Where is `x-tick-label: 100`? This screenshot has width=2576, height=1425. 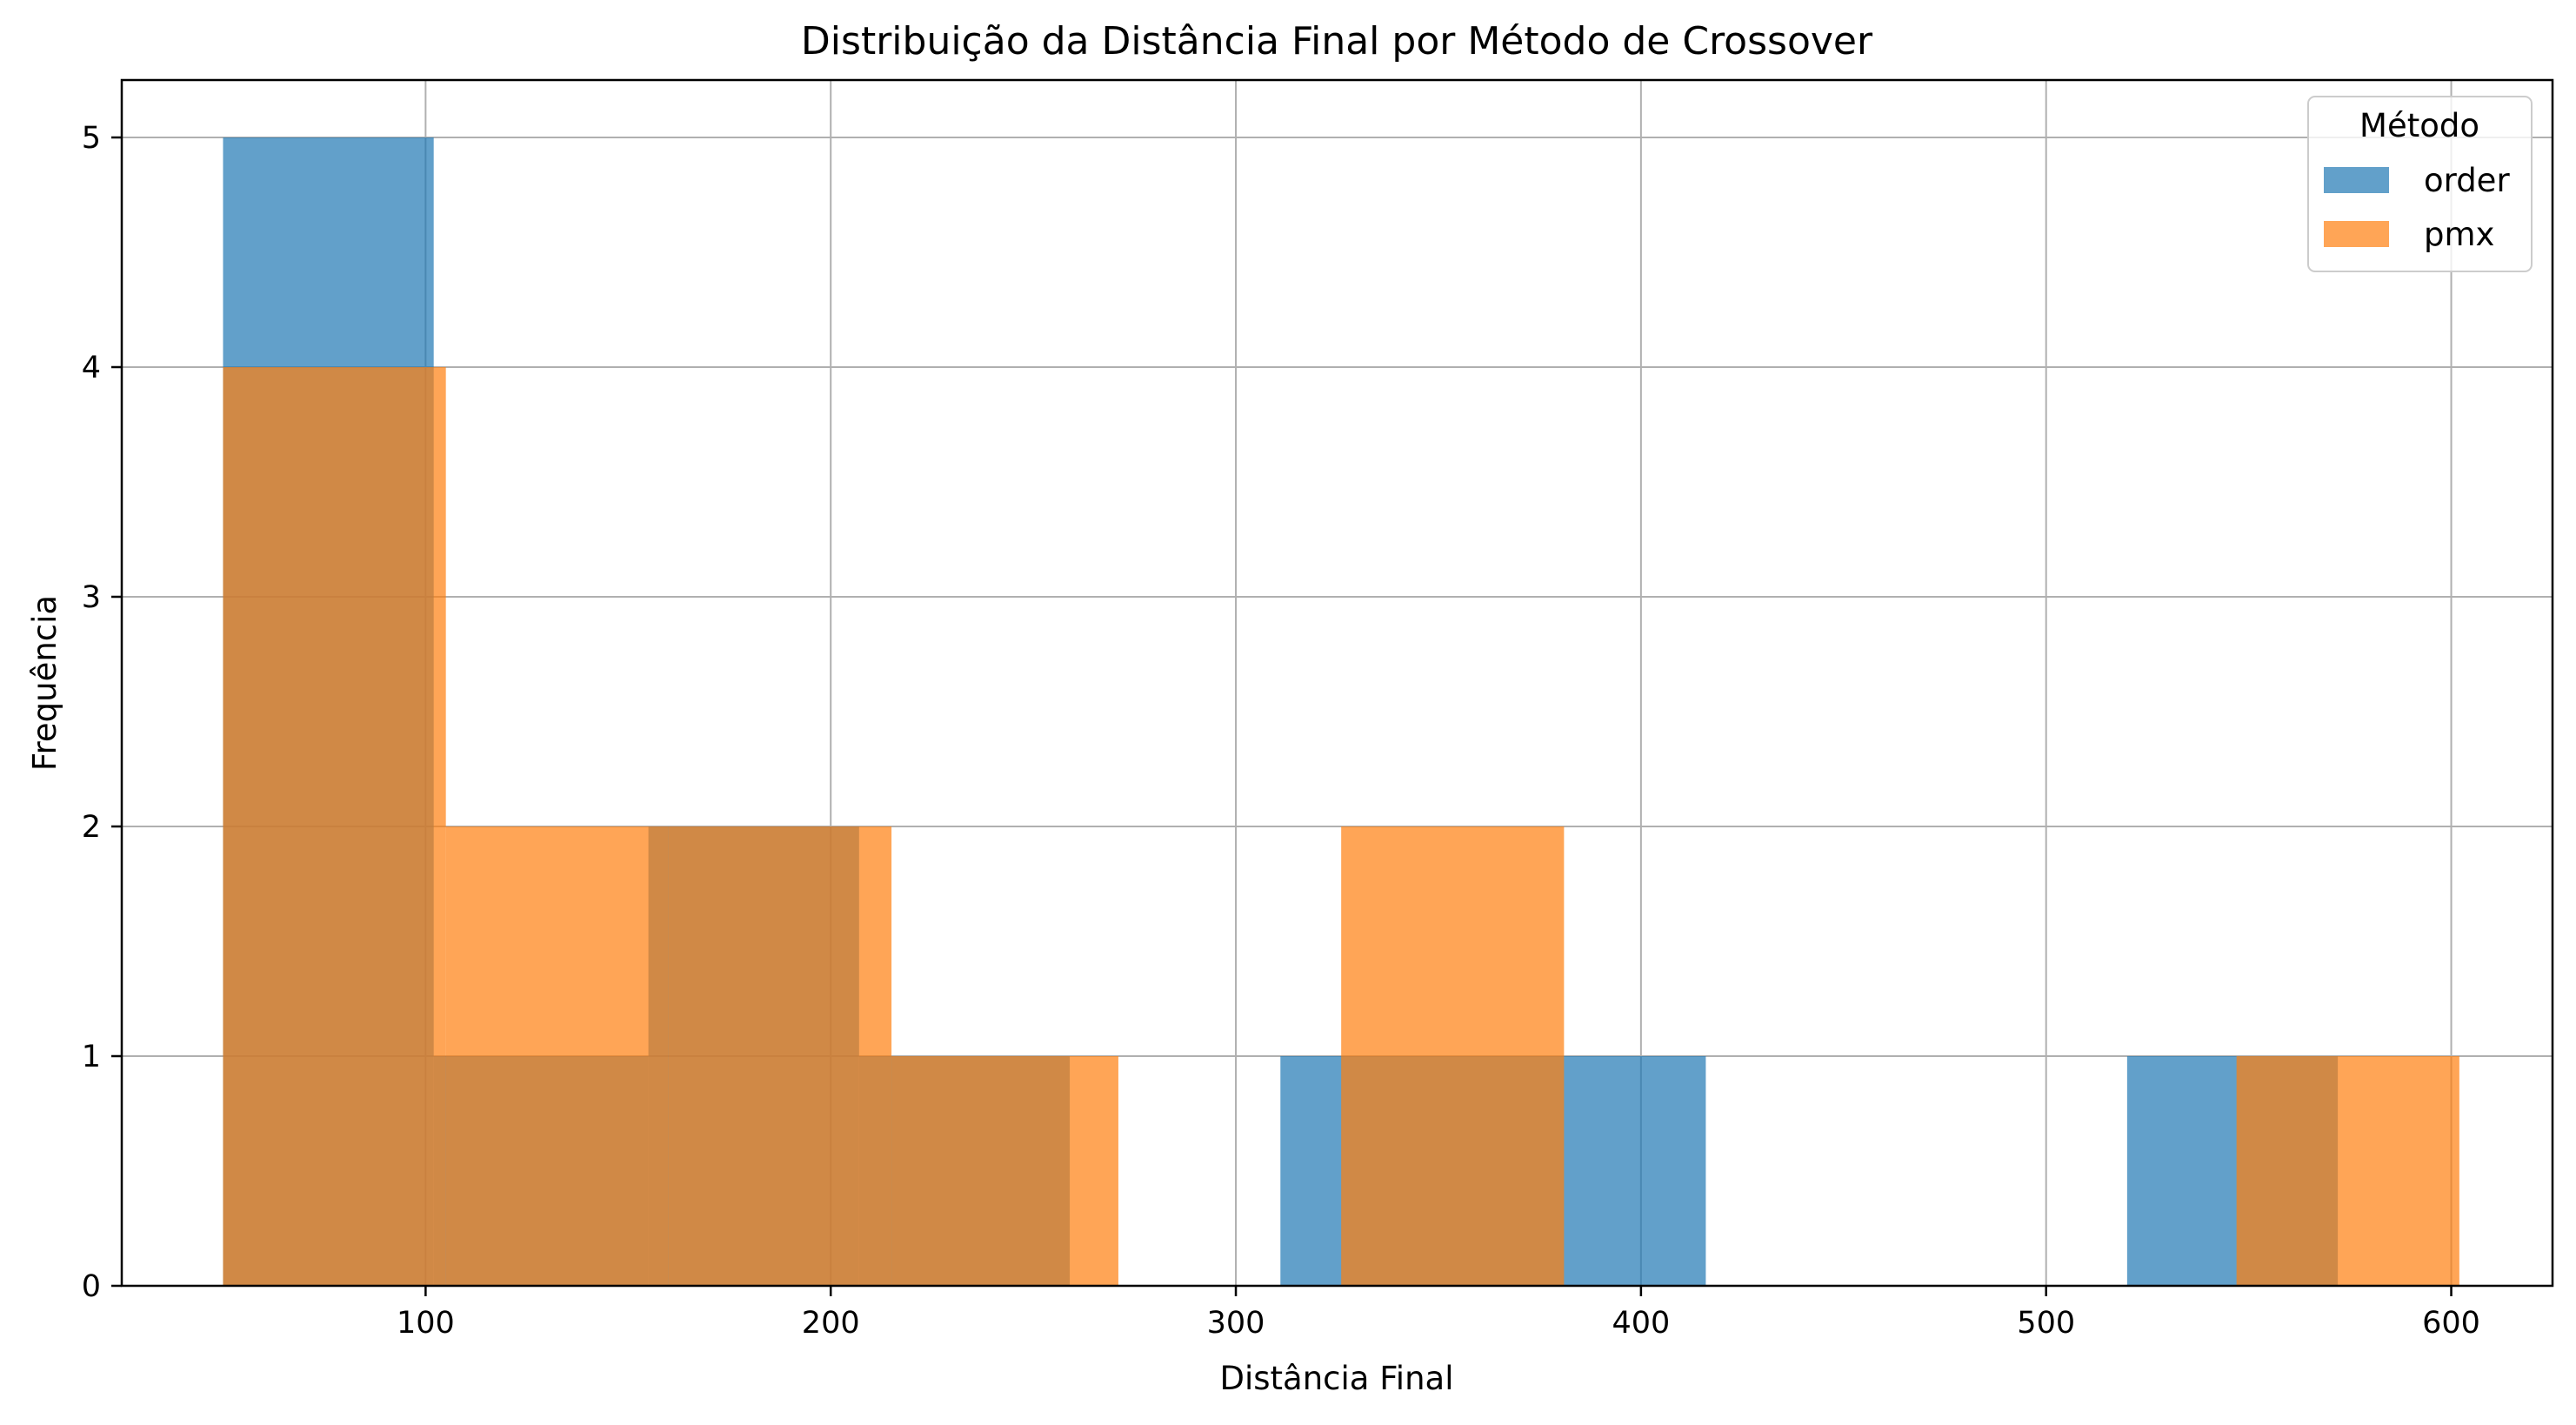 x-tick-label: 100 is located at coordinates (426, 1324).